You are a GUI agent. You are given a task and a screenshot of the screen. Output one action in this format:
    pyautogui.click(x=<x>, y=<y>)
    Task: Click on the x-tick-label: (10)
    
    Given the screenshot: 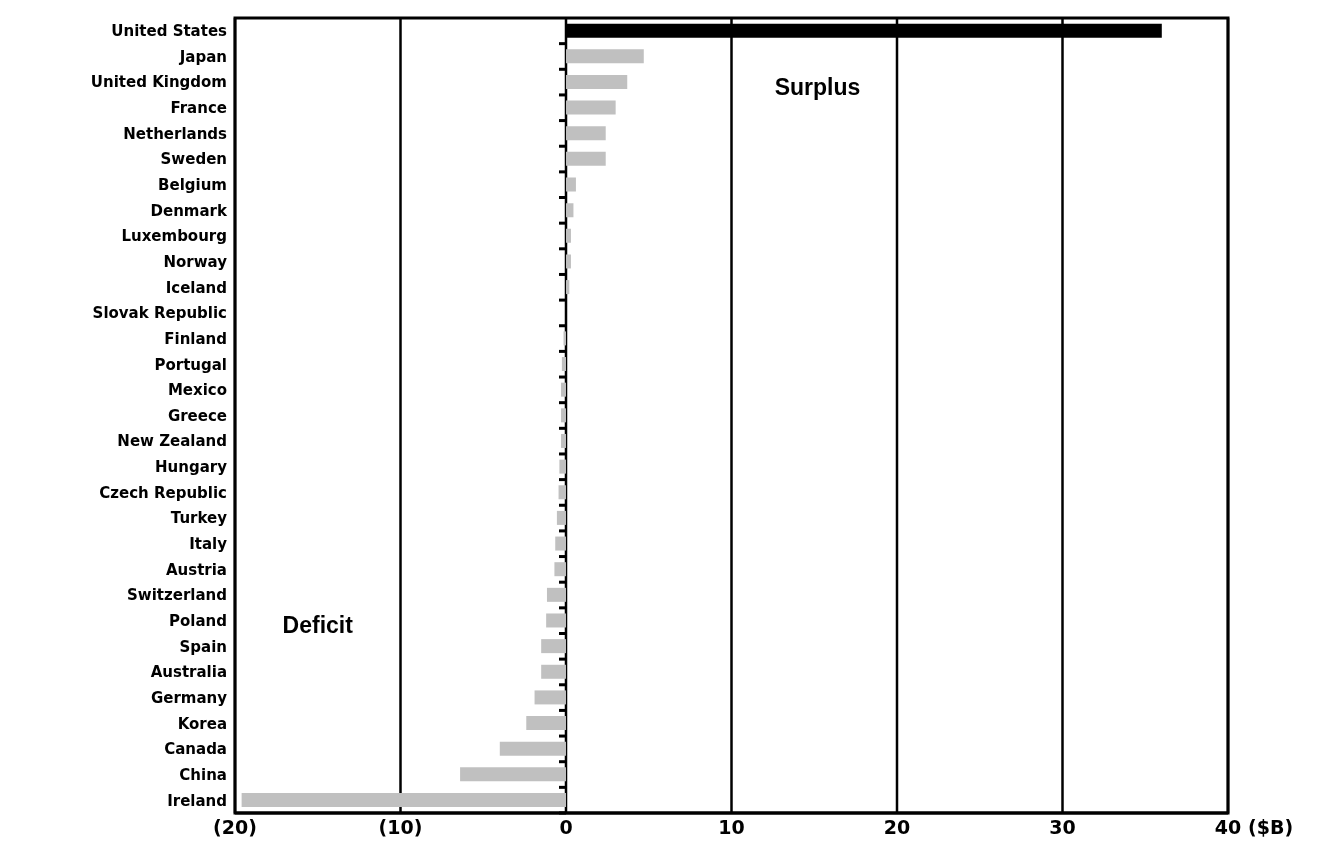 What is the action you would take?
    pyautogui.click(x=400, y=827)
    